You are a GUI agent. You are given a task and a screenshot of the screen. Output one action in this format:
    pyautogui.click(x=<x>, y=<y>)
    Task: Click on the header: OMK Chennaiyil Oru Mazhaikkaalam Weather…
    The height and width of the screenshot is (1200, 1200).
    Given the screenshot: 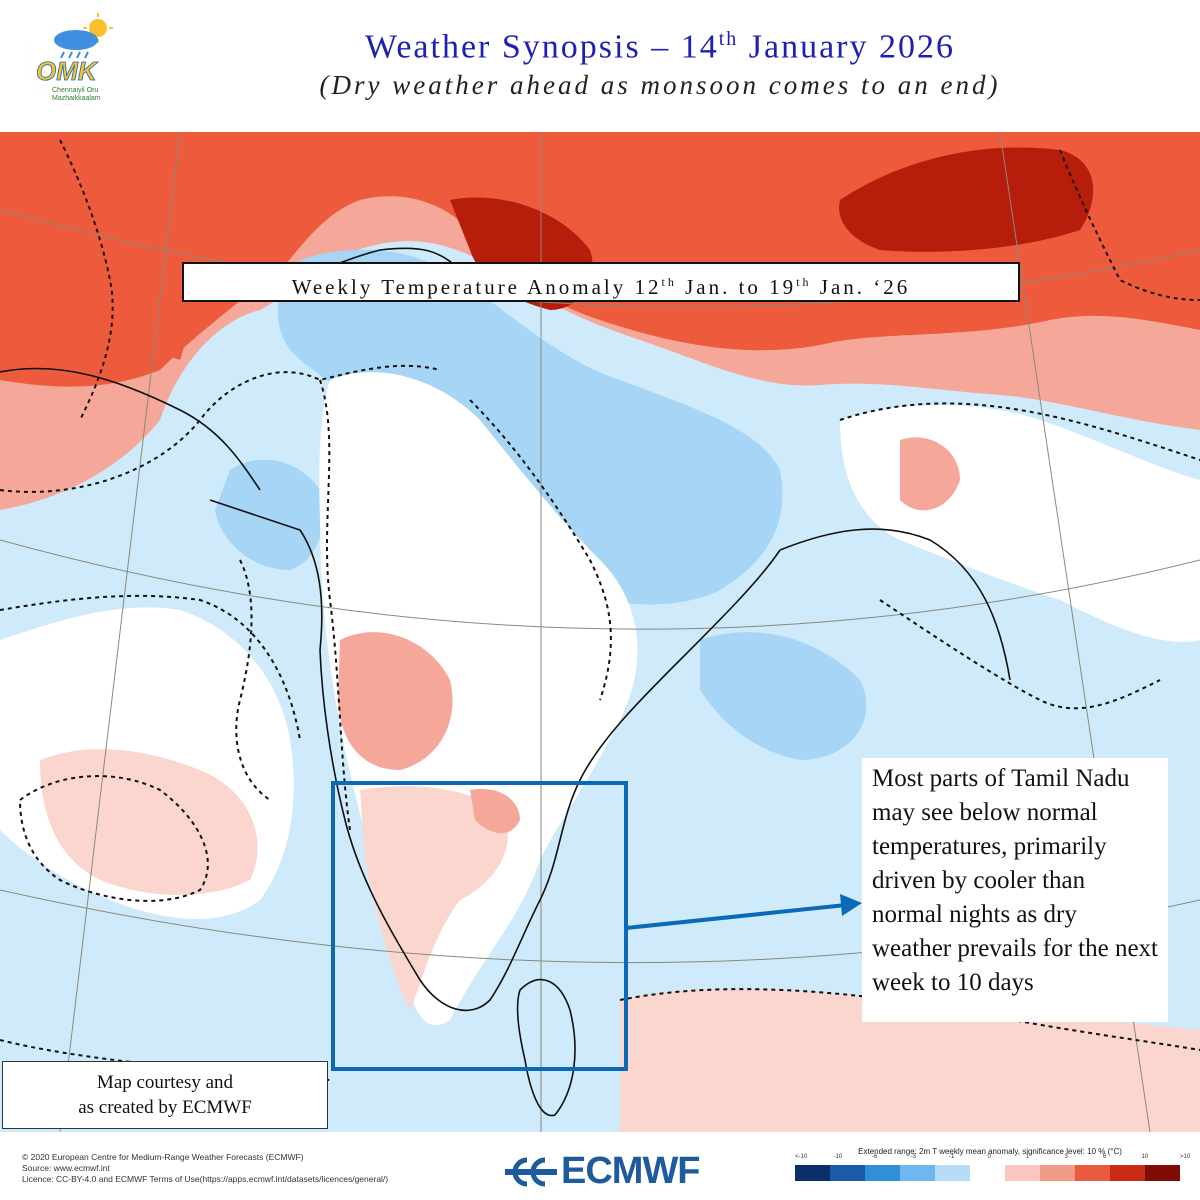 What is the action you would take?
    pyautogui.click(x=600, y=66)
    